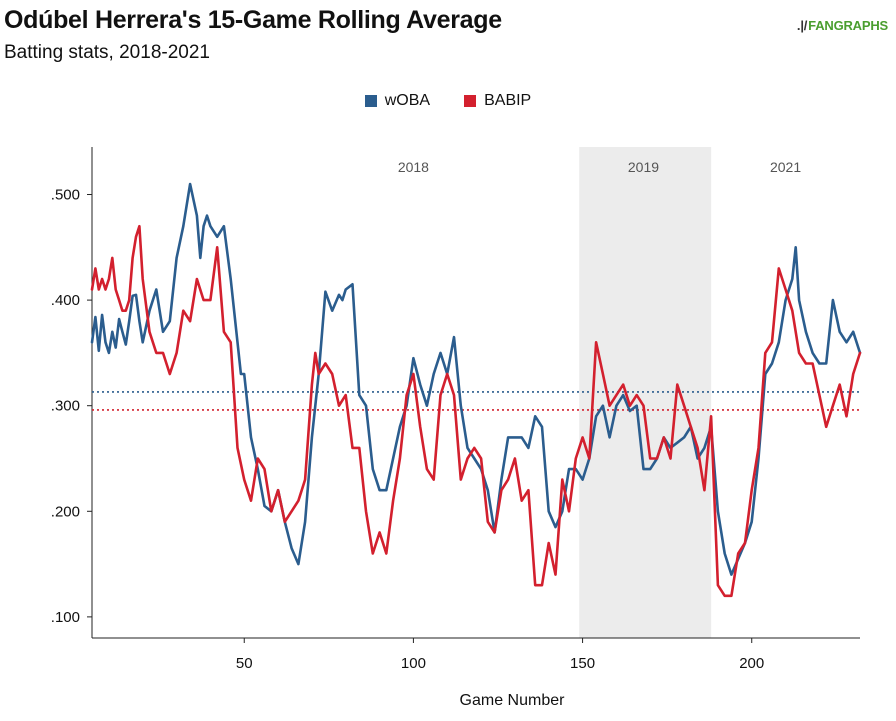  I want to click on legend-item-woba: wOBA, so click(397, 101).